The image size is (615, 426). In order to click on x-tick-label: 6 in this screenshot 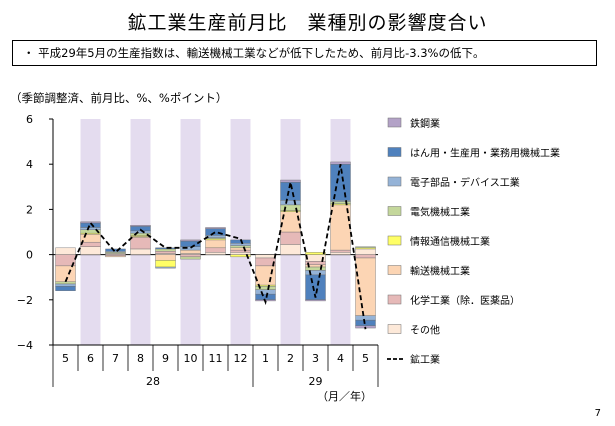, I will do `click(90, 358)`.